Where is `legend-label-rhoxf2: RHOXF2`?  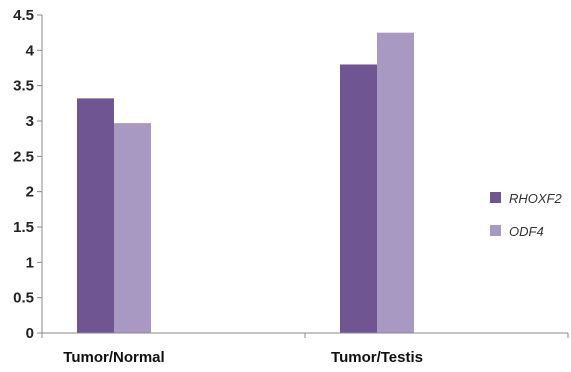 legend-label-rhoxf2: RHOXF2 is located at coordinates (536, 198).